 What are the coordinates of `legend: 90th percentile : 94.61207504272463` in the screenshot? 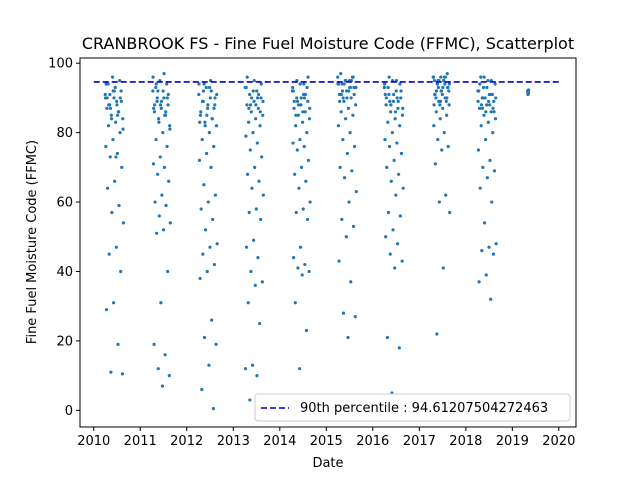 It's located at (412, 407).